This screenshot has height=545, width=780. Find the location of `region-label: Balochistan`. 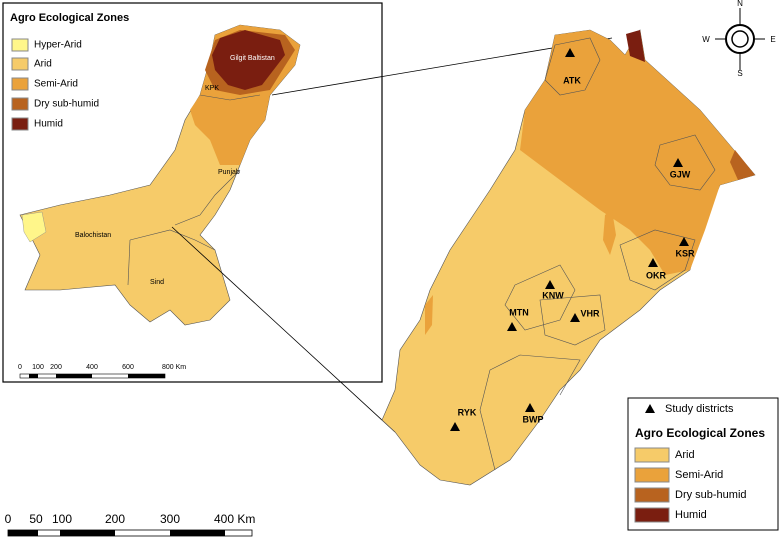

region-label: Balochistan is located at coordinates (93, 235).